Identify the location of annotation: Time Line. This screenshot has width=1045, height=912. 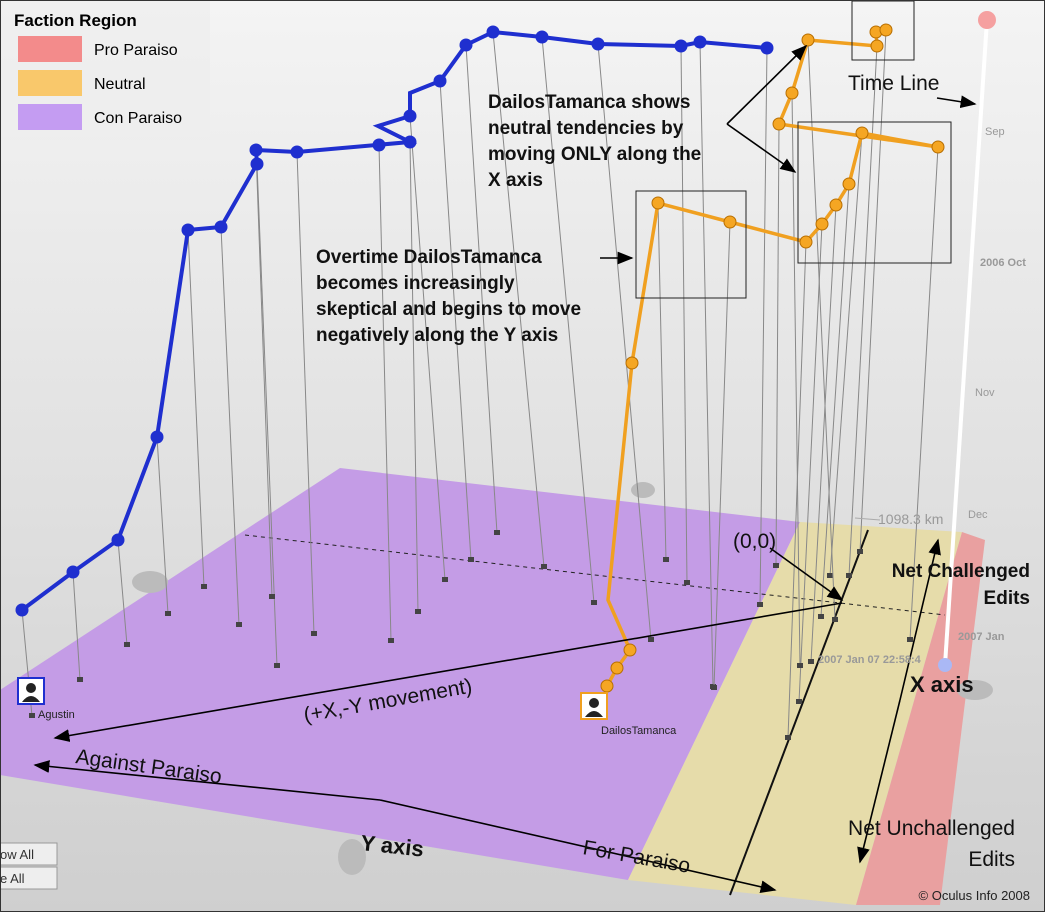
(893, 83).